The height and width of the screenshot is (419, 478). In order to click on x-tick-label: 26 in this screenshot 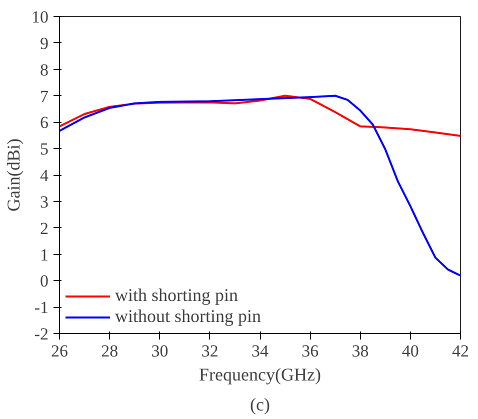, I will do `click(59, 351)`.